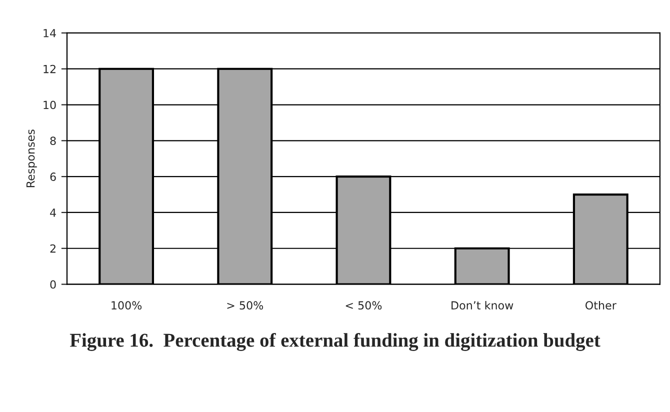  I want to click on x-tick-label: > 50%, so click(245, 305).